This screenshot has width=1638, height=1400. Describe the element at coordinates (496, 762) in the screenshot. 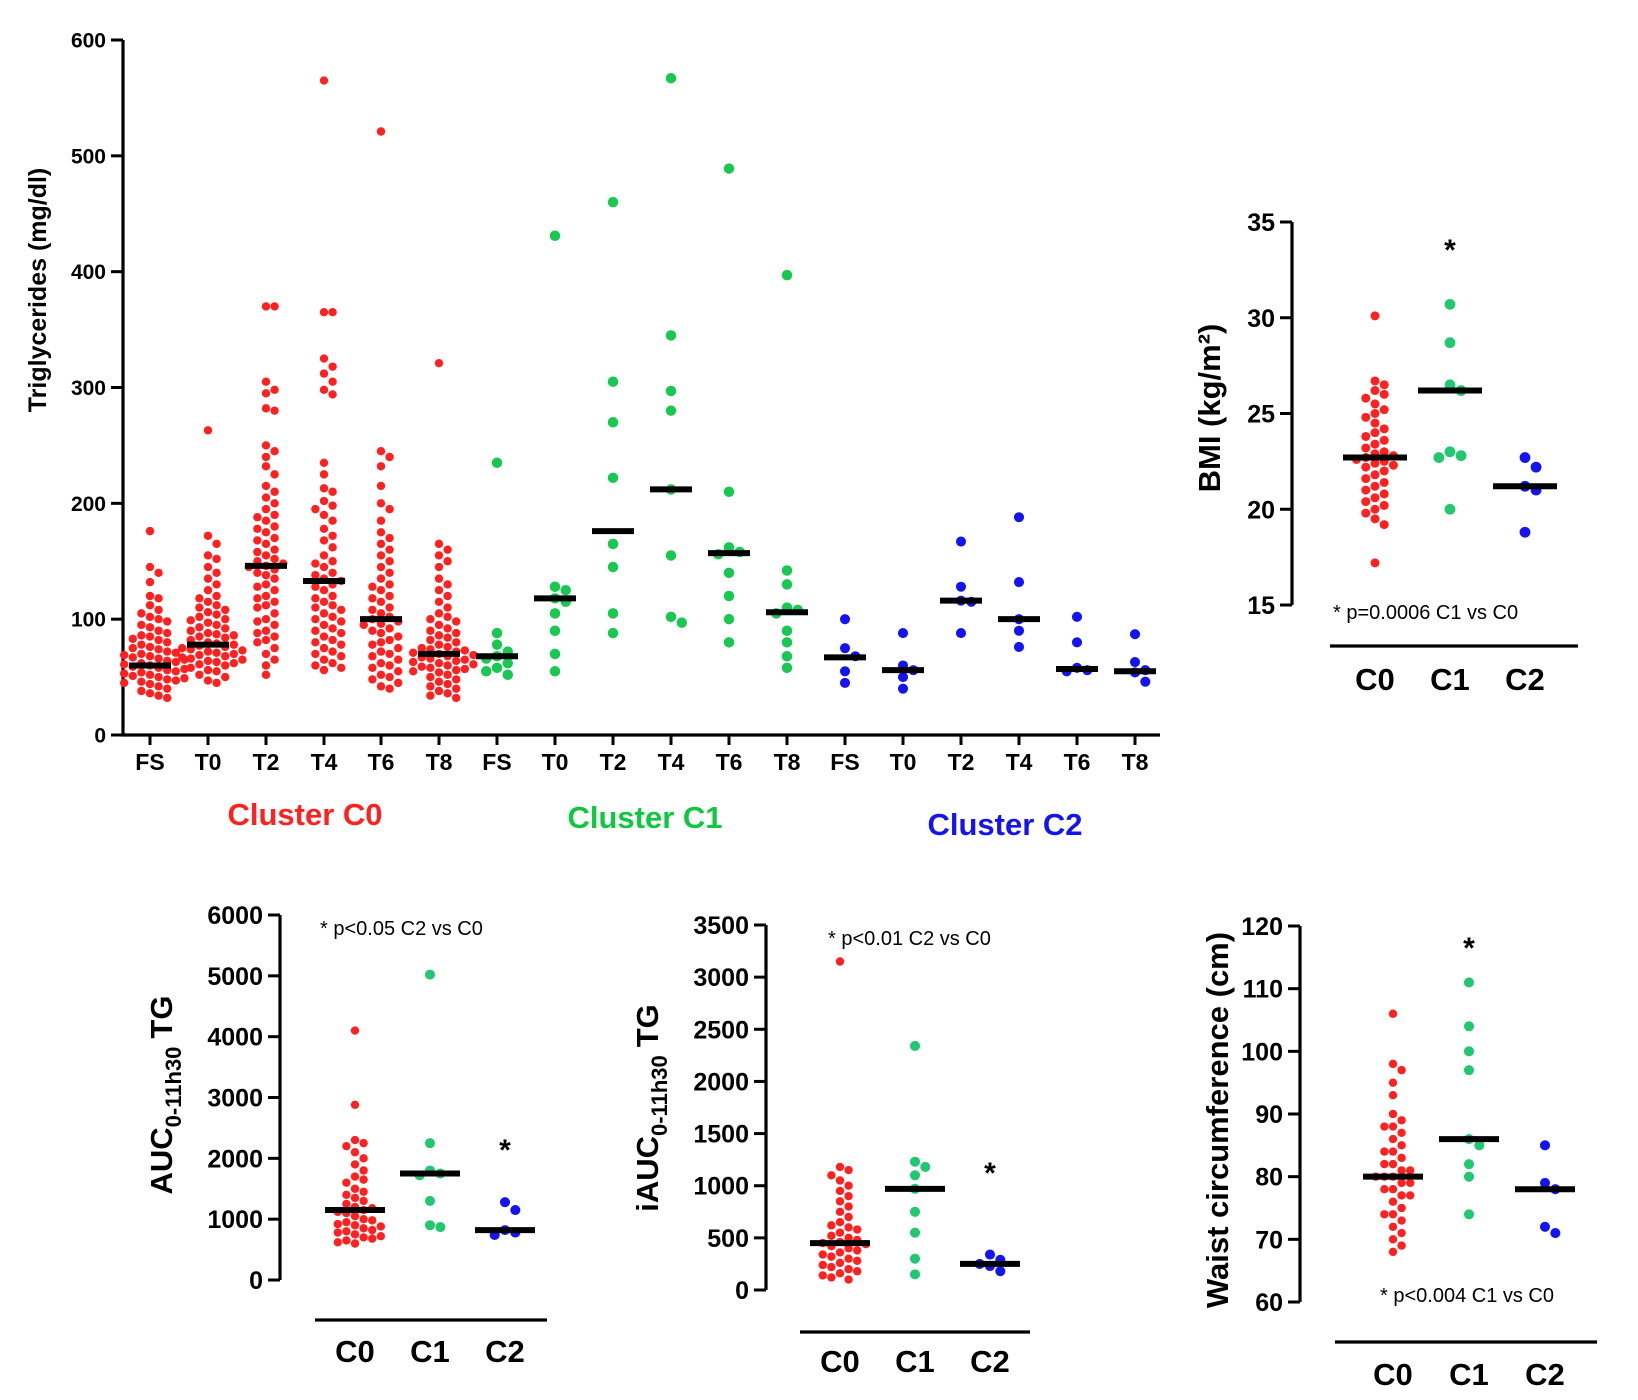

I see `tg-xtick-label: FS` at that location.